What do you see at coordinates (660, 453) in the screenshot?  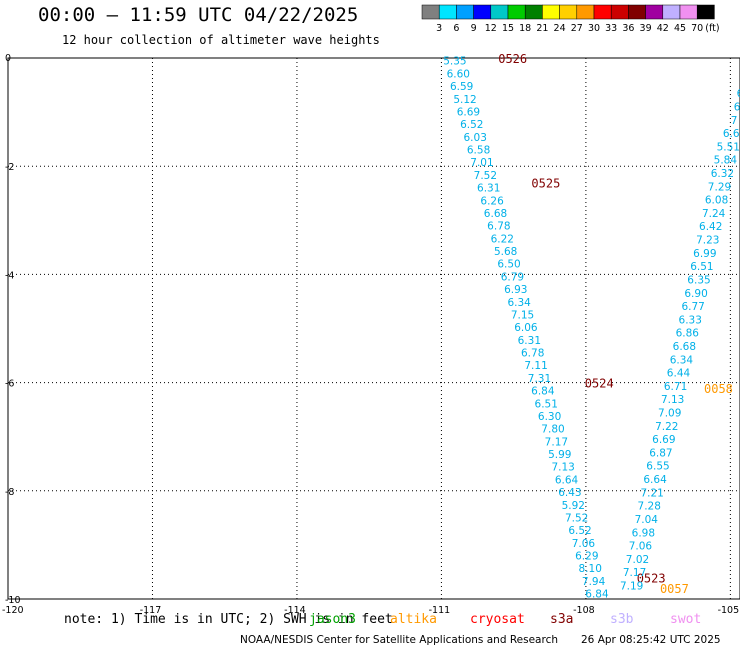 I see `swh-value: 6.87` at bounding box center [660, 453].